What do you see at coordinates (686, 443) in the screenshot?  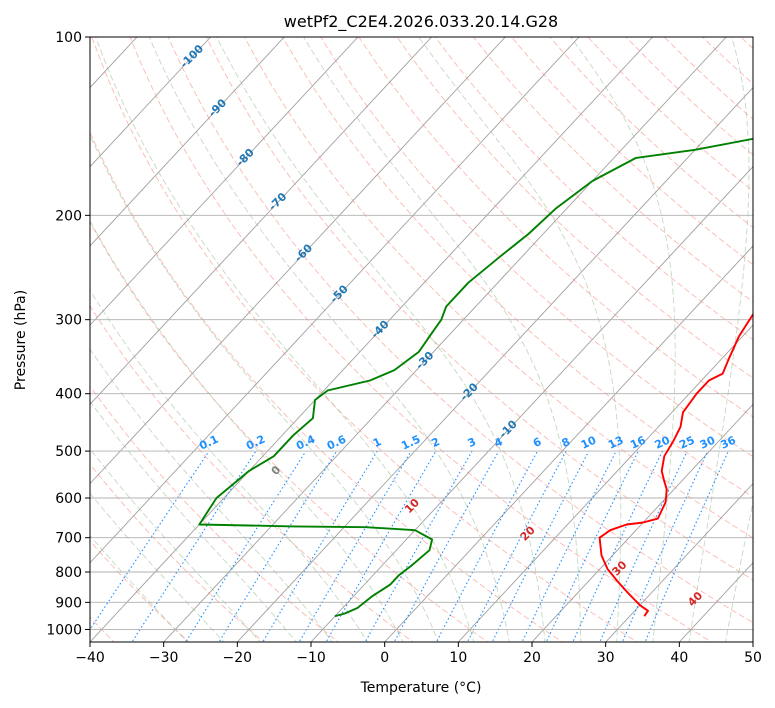 I see `mixing-ratio-label: 25` at bounding box center [686, 443].